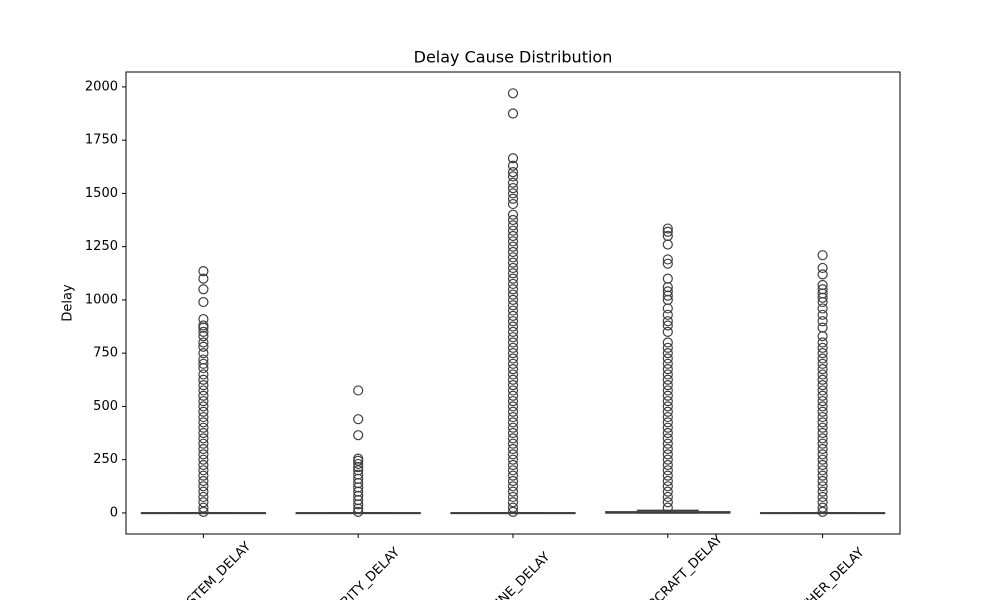 The width and height of the screenshot is (1000, 600). I want to click on y-tick-label: 2000, so click(101, 86).